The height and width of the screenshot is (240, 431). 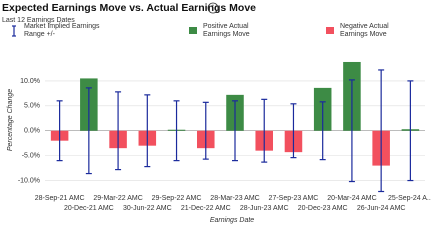 What do you see at coordinates (294, 198) in the screenshot?
I see `x-tick-label: 27-Sep-23 AMC` at bounding box center [294, 198].